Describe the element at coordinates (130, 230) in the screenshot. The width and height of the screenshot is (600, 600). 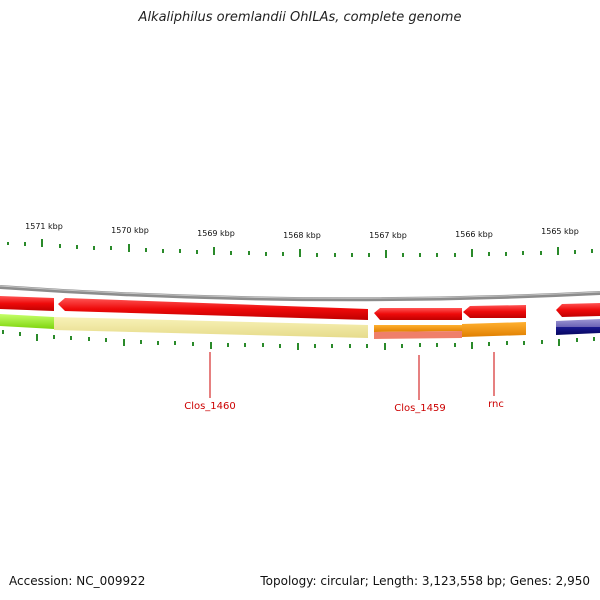
I see `scale-label-1570: 1570 kbp` at that location.